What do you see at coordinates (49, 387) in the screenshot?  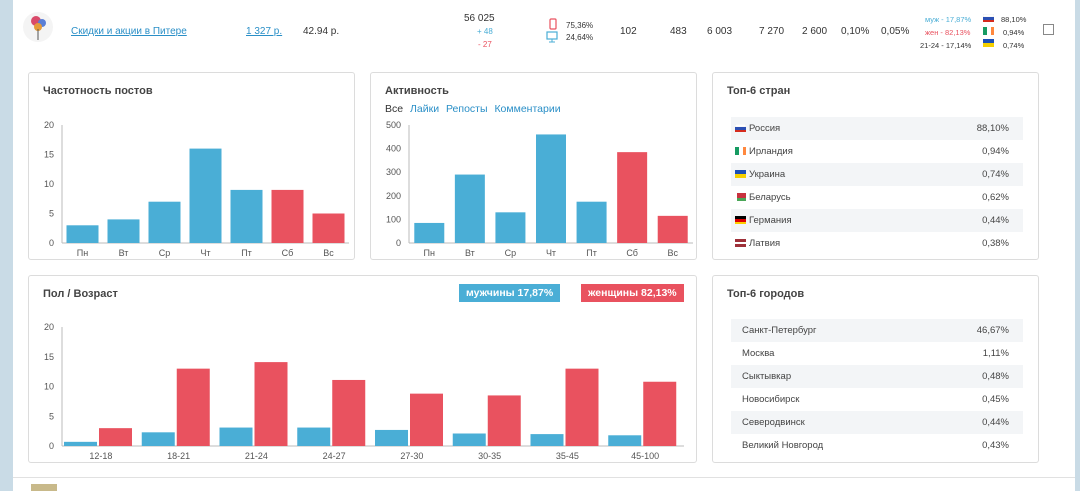 I see `y-tick-label: 10` at bounding box center [49, 387].